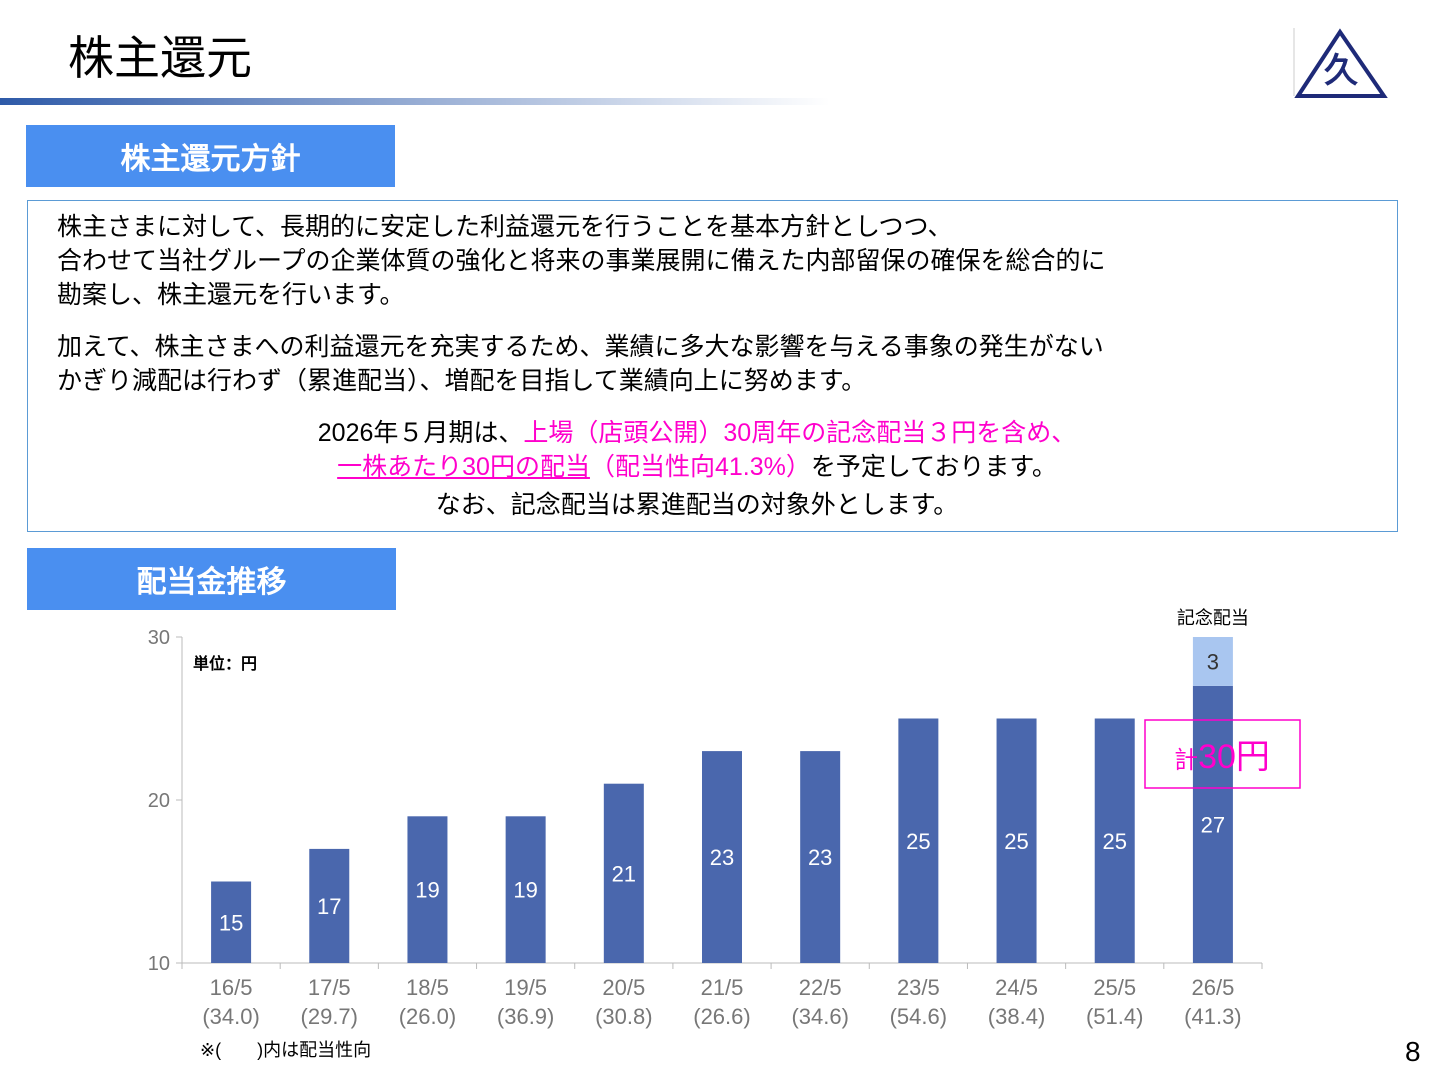 This screenshot has height=1080, width=1440. What do you see at coordinates (159, 801) in the screenshot?
I see `y-tick-label: 20` at bounding box center [159, 801].